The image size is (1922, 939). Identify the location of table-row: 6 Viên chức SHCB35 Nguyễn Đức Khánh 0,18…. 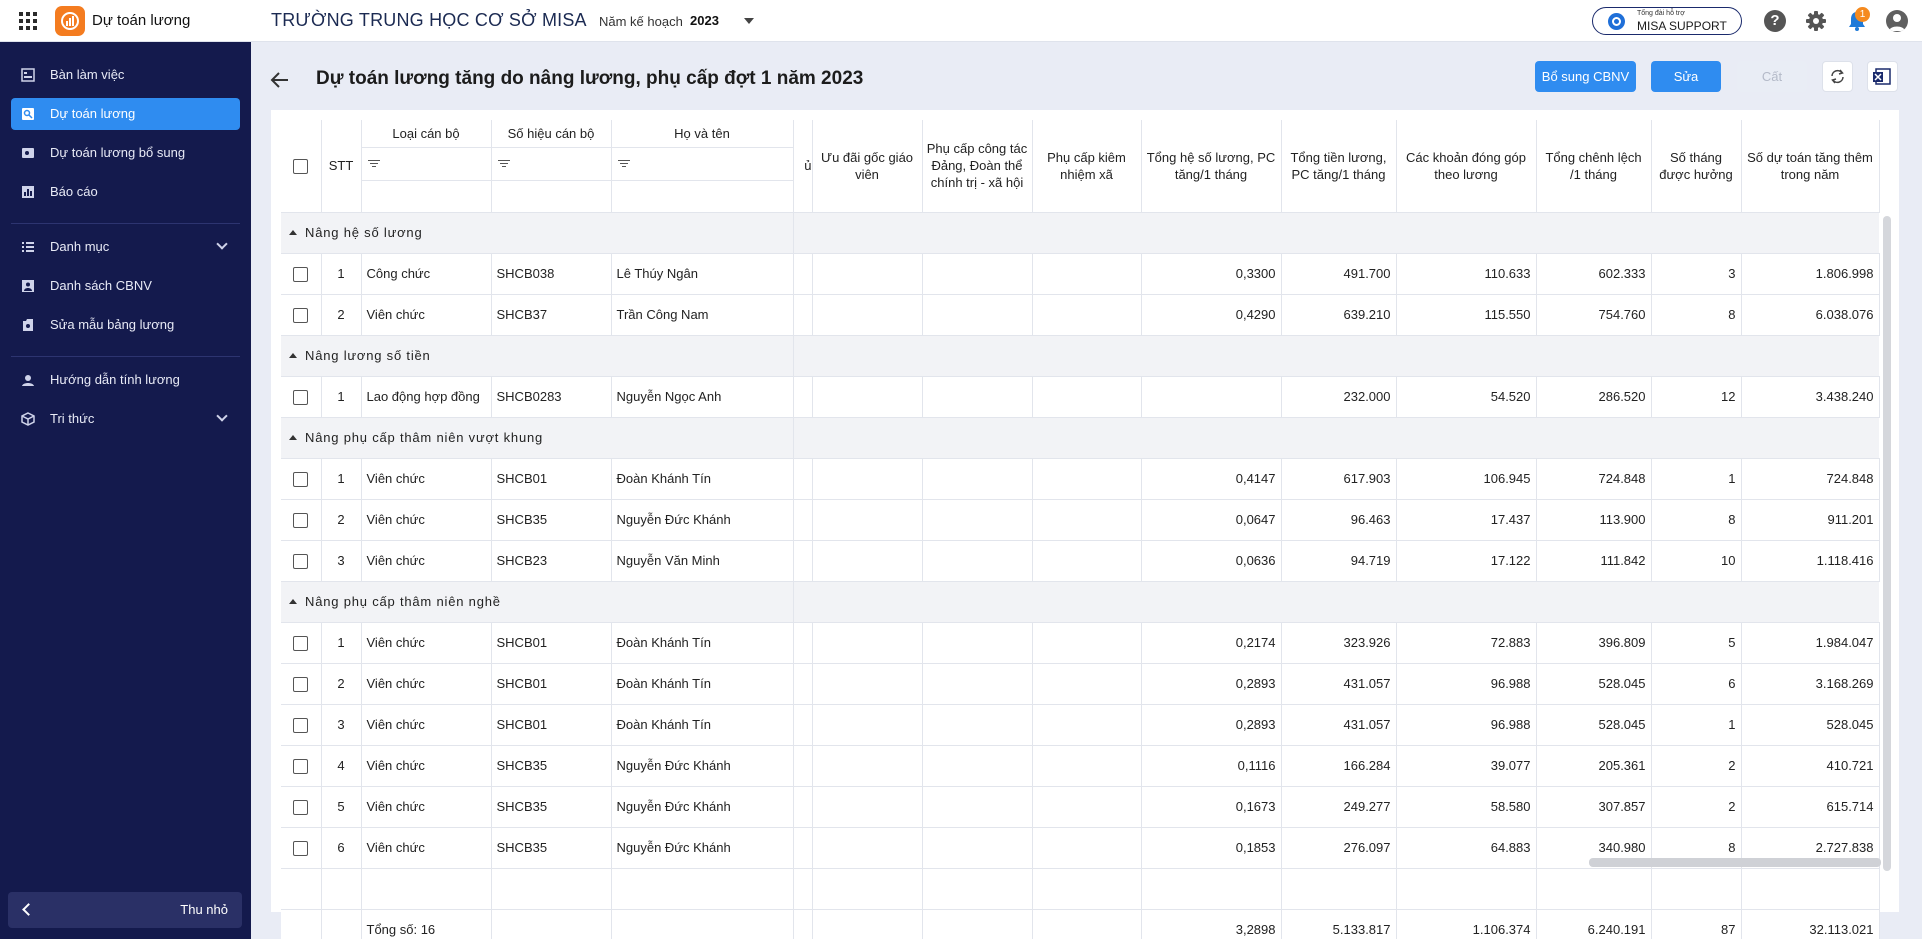
(1080, 848).